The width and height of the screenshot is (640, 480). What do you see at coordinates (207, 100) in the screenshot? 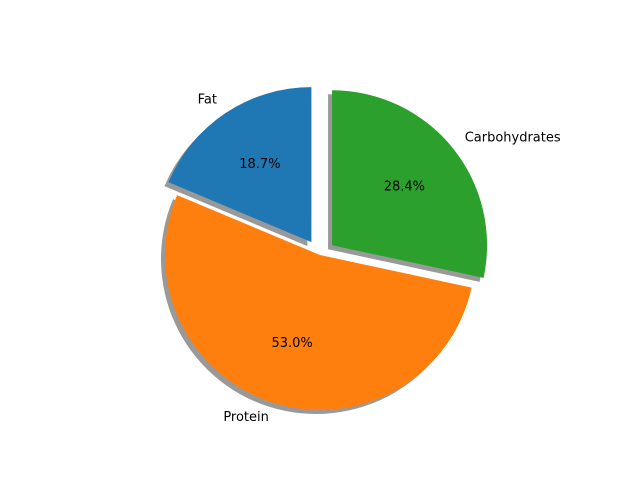
I see `slice-label-fat: Fat` at bounding box center [207, 100].